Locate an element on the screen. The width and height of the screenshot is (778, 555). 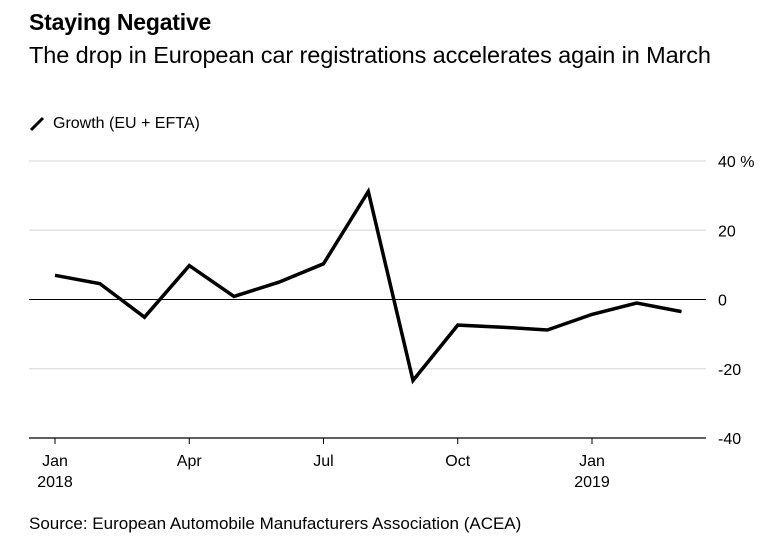
y-tick-label: 20 is located at coordinates (727, 231).